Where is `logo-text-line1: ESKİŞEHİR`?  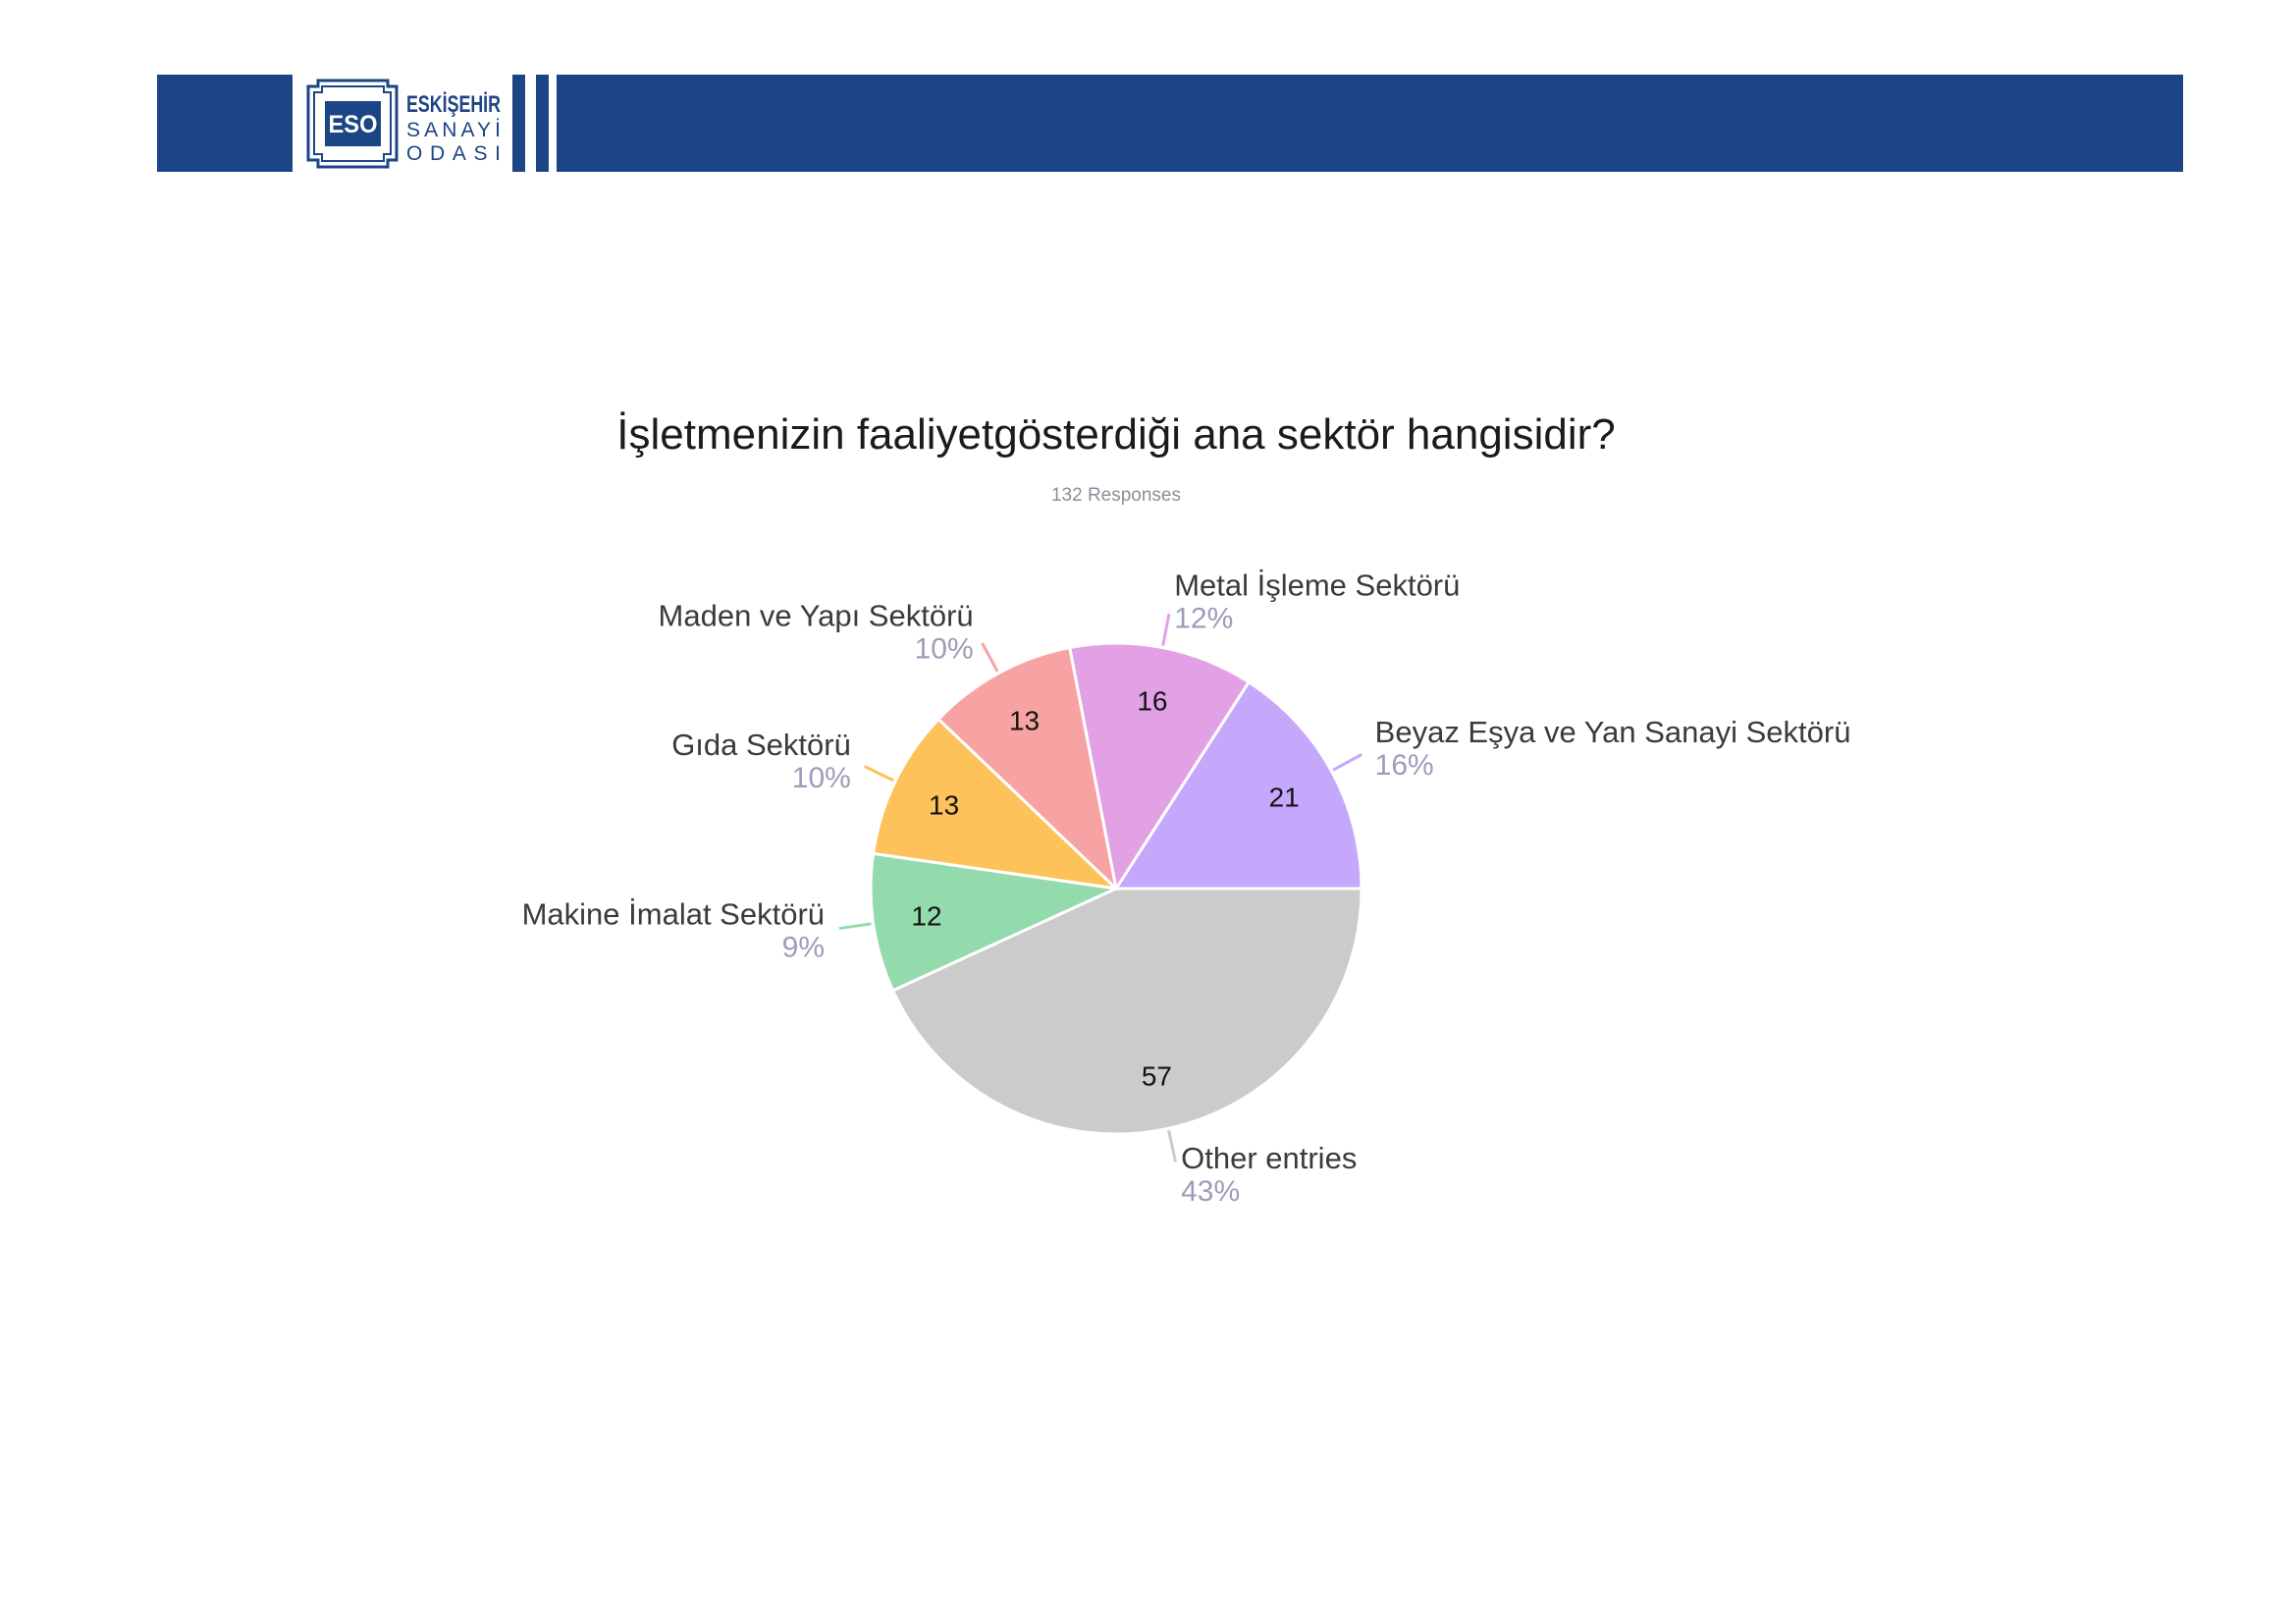 logo-text-line1: ESKİŞEHİR is located at coordinates (453, 104).